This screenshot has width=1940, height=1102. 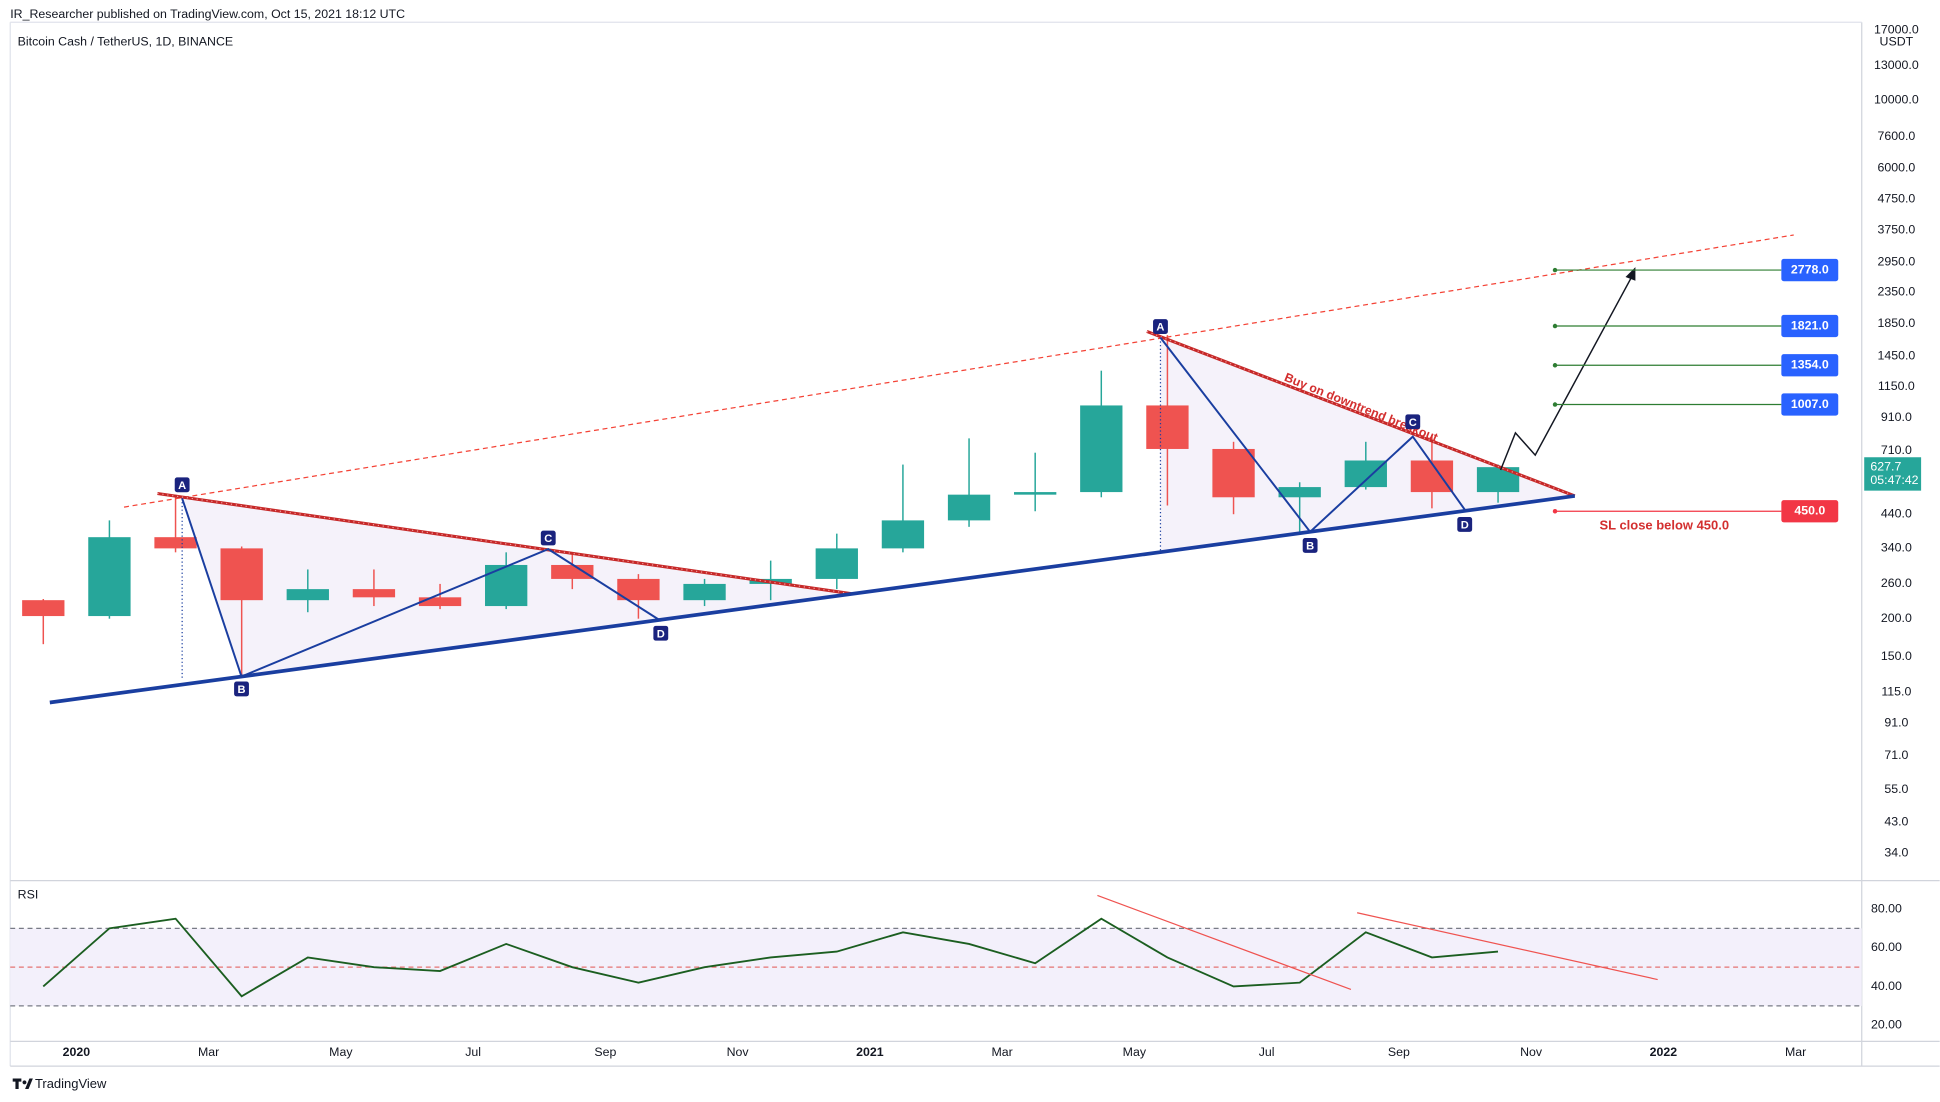 What do you see at coordinates (1507, 946) in the screenshot?
I see `rsi-trendline` at bounding box center [1507, 946].